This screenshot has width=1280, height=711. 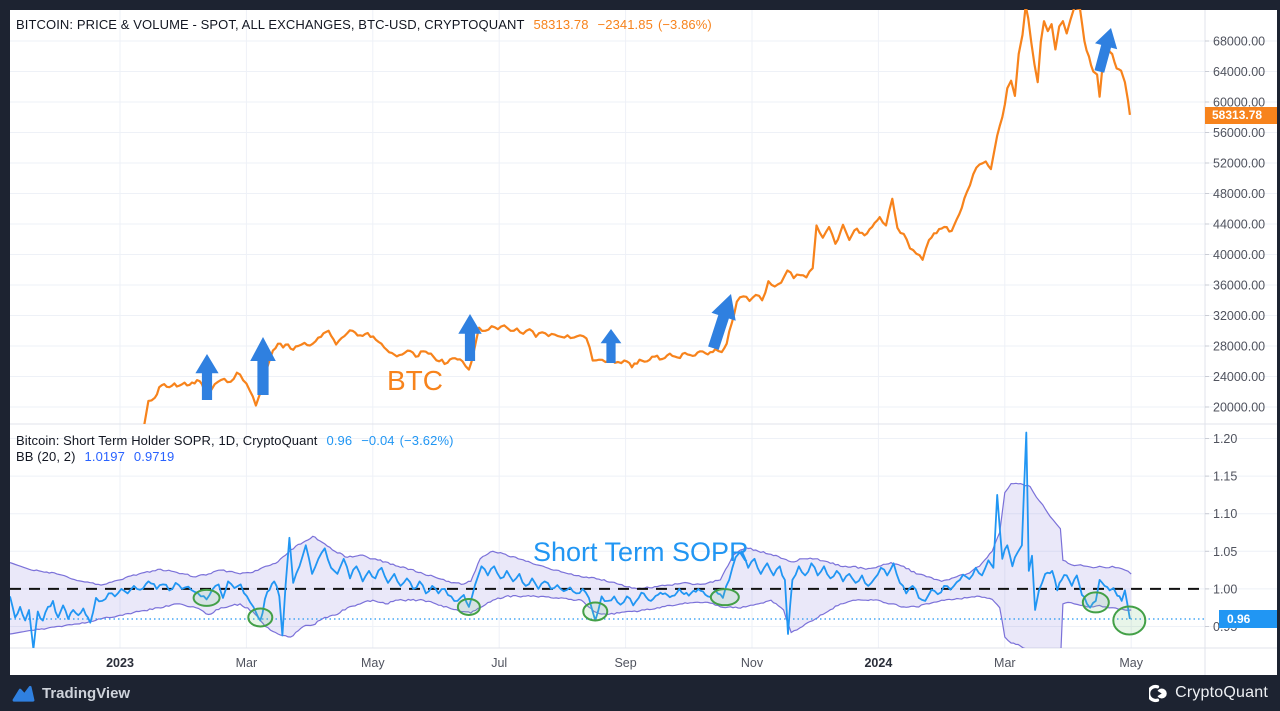 What do you see at coordinates (571, 536) in the screenshot?
I see `bollinger-upper-band` at bounding box center [571, 536].